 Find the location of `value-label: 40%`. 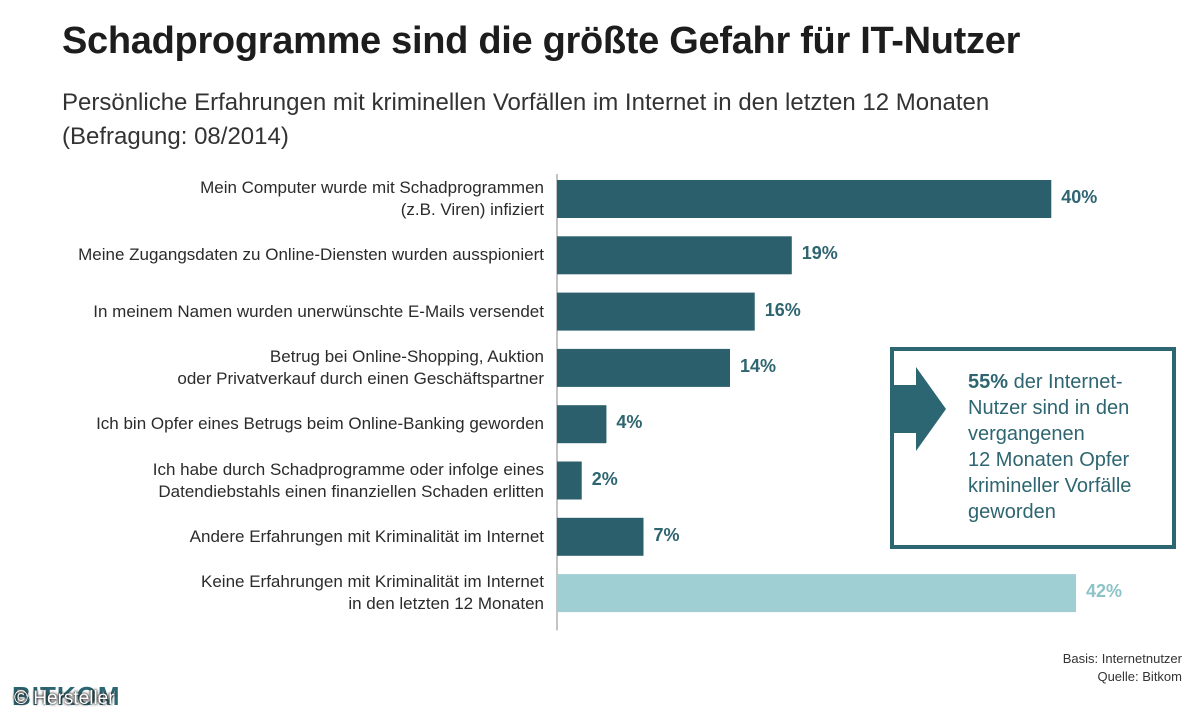

value-label: 40% is located at coordinates (1079, 197).